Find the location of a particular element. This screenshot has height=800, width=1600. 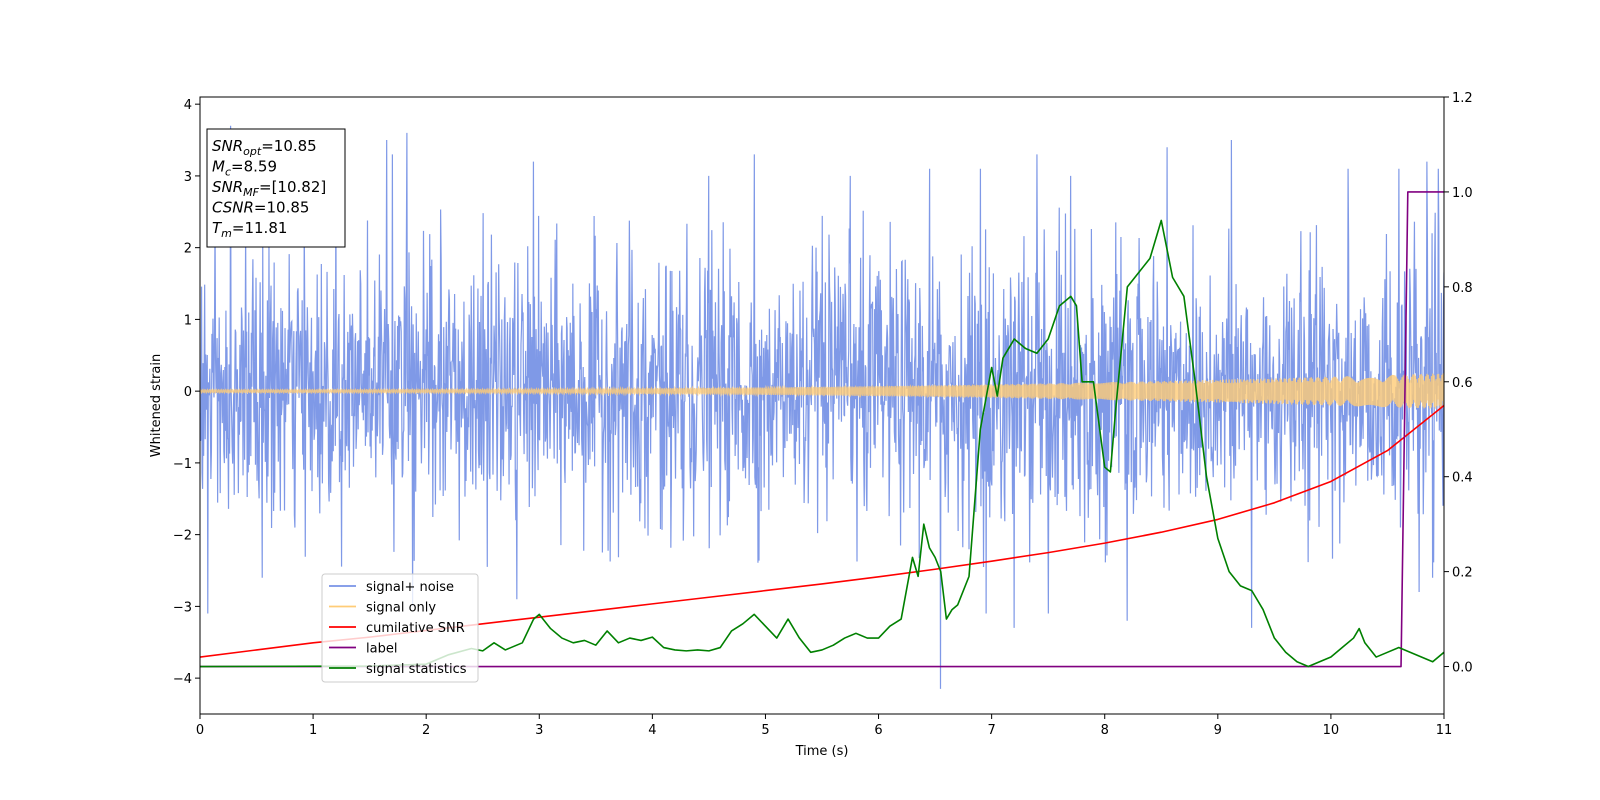

series-signal-only is located at coordinates (822, 391).